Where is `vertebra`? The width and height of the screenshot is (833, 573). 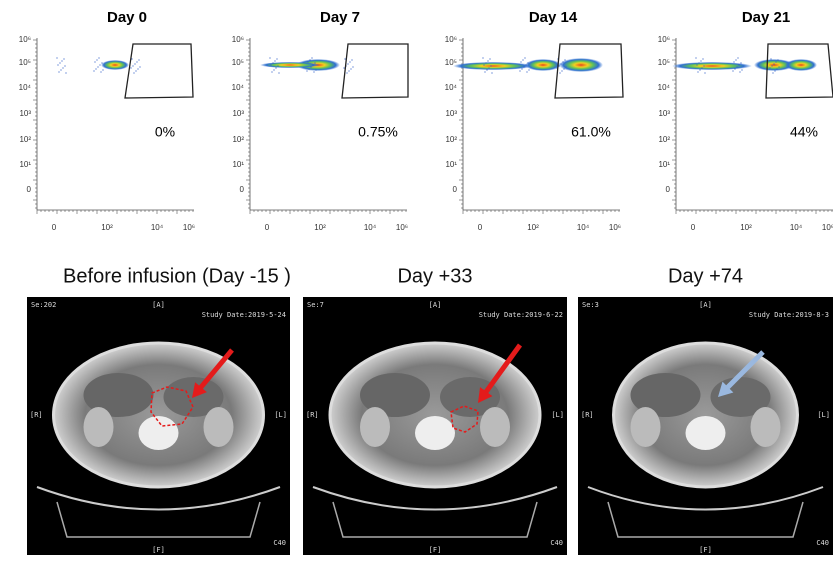
vertebra is located at coordinates (705, 433).